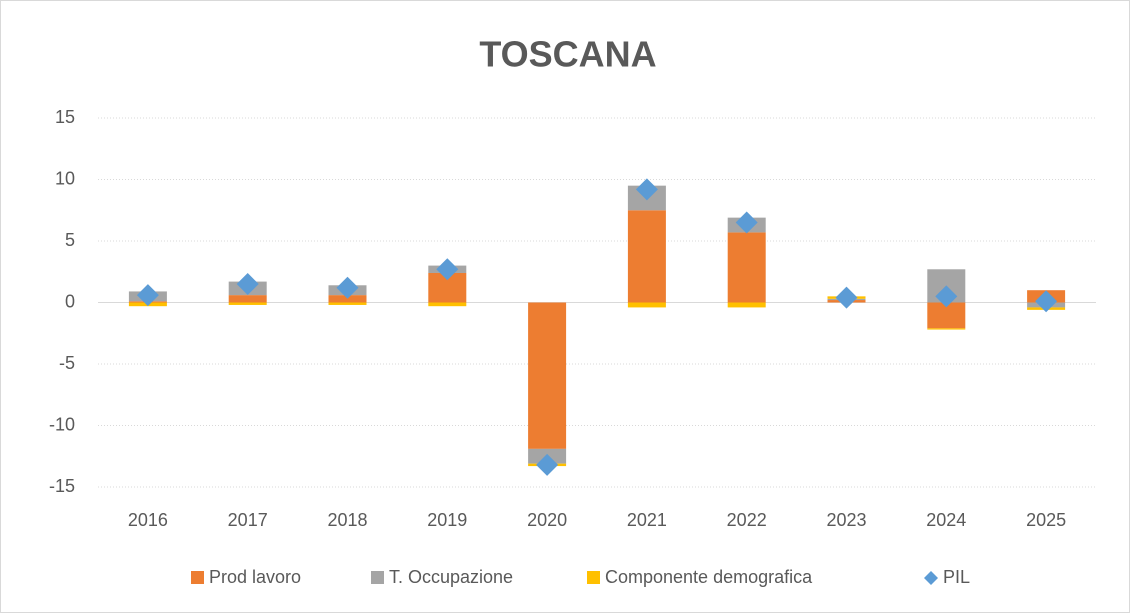 The image size is (1130, 613). What do you see at coordinates (946, 520) in the screenshot?
I see `x-tick-label: 2024` at bounding box center [946, 520].